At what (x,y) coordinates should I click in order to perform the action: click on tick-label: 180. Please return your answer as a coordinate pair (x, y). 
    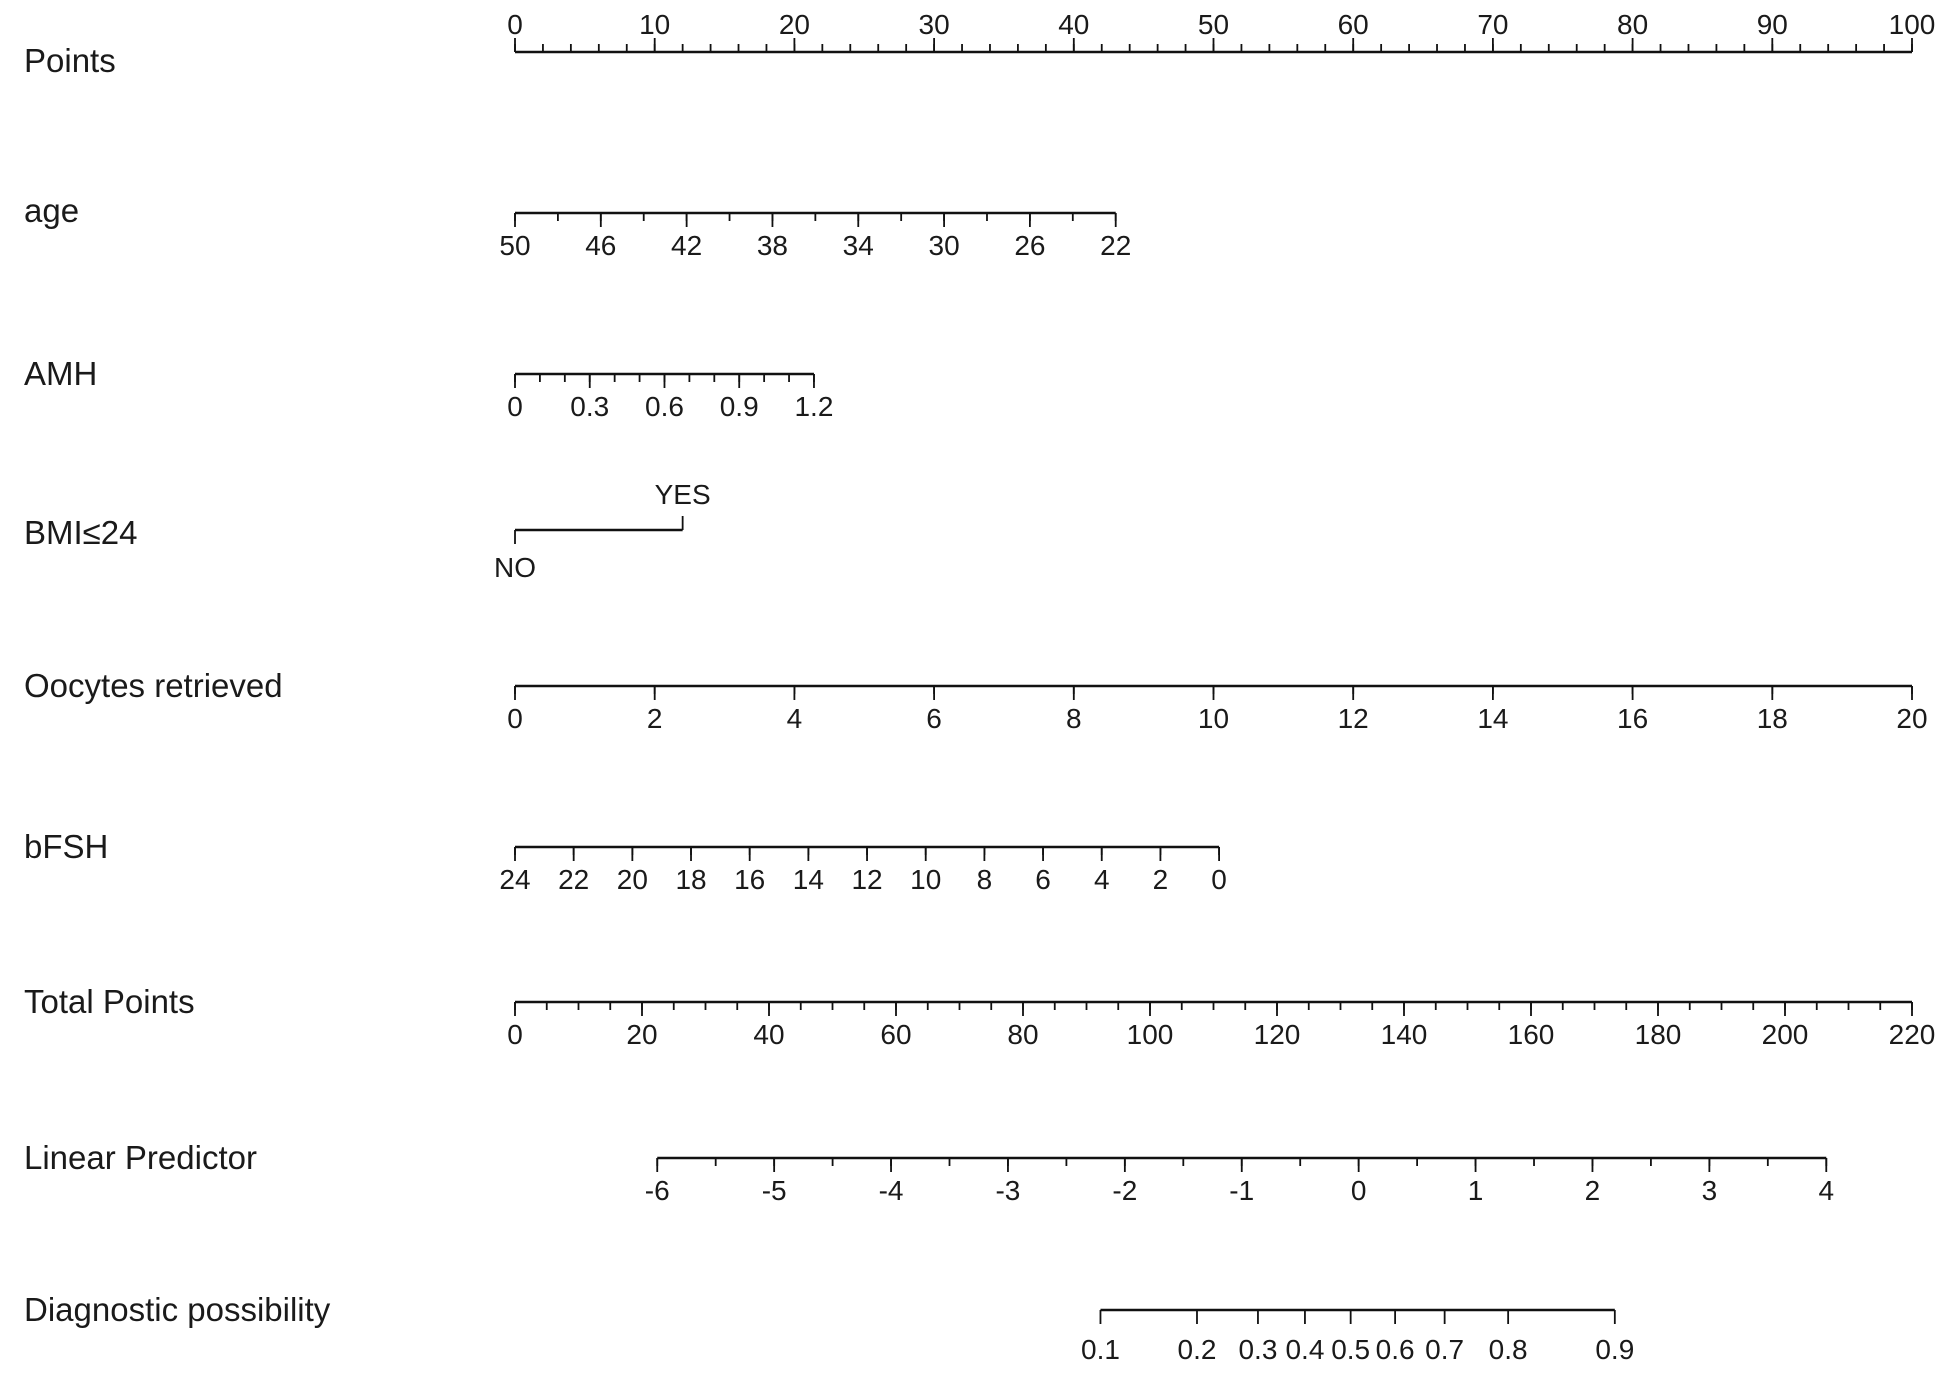
    Looking at the image, I should click on (1658, 1034).